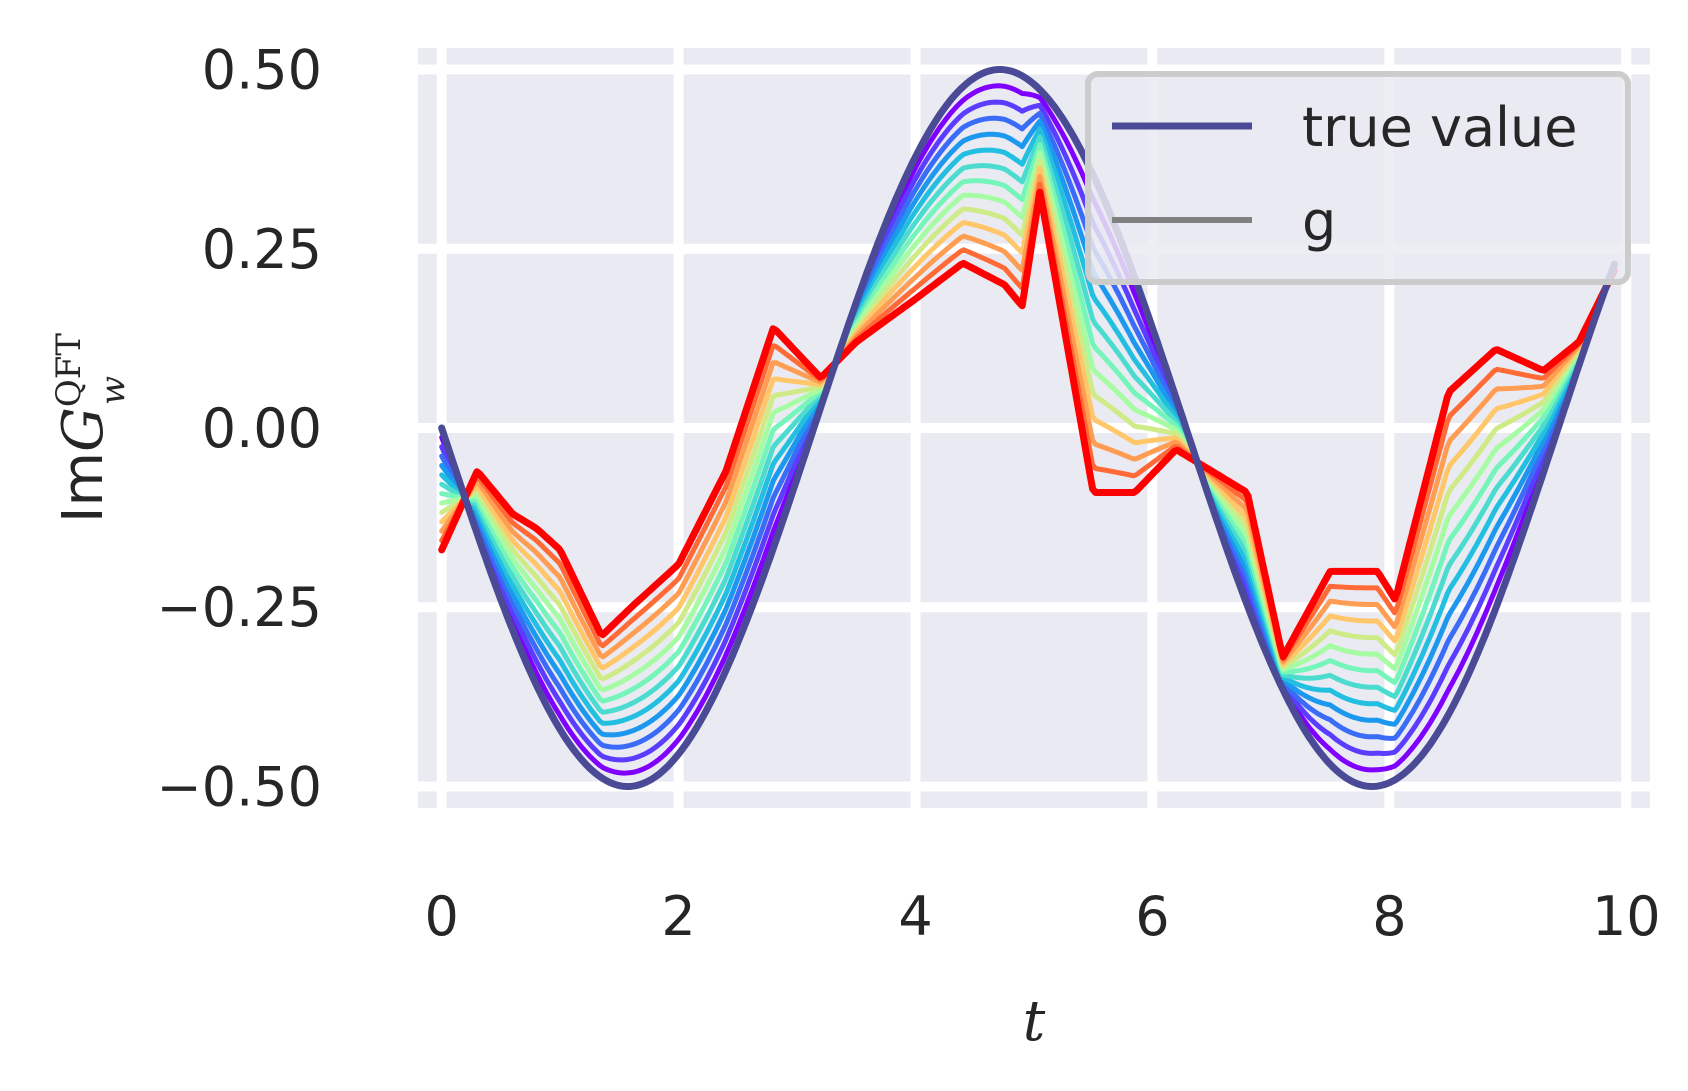 This screenshot has width=1688, height=1091. I want to click on legend-label-true-value: true value, so click(1439, 127).